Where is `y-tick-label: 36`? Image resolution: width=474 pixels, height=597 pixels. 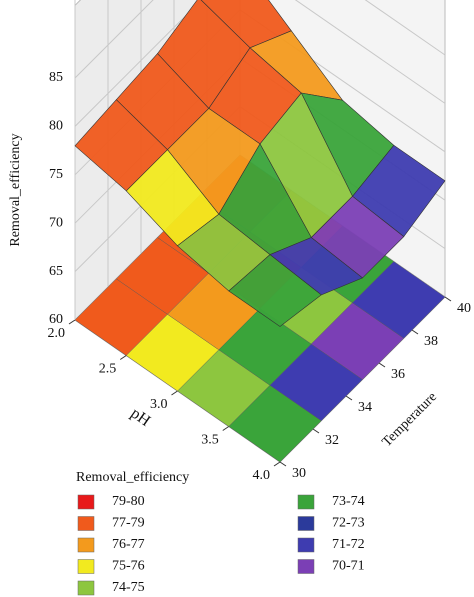
y-tick-label: 36 is located at coordinates (398, 374).